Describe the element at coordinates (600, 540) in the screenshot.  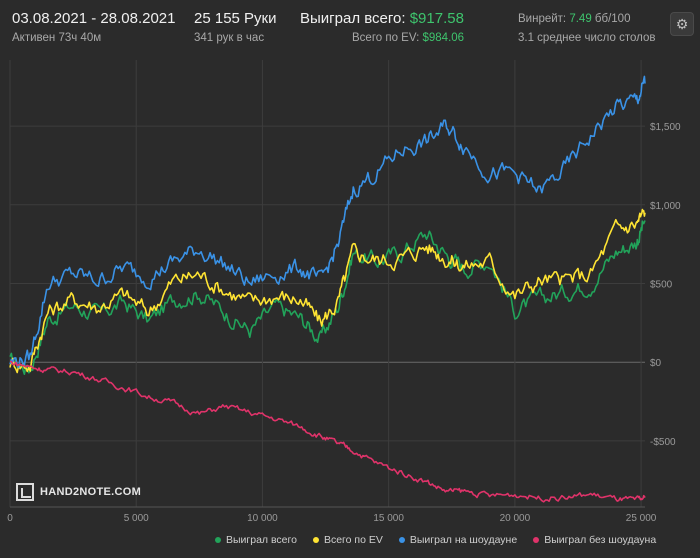
I see `legend-label: Выиграл без шоудауна` at that location.